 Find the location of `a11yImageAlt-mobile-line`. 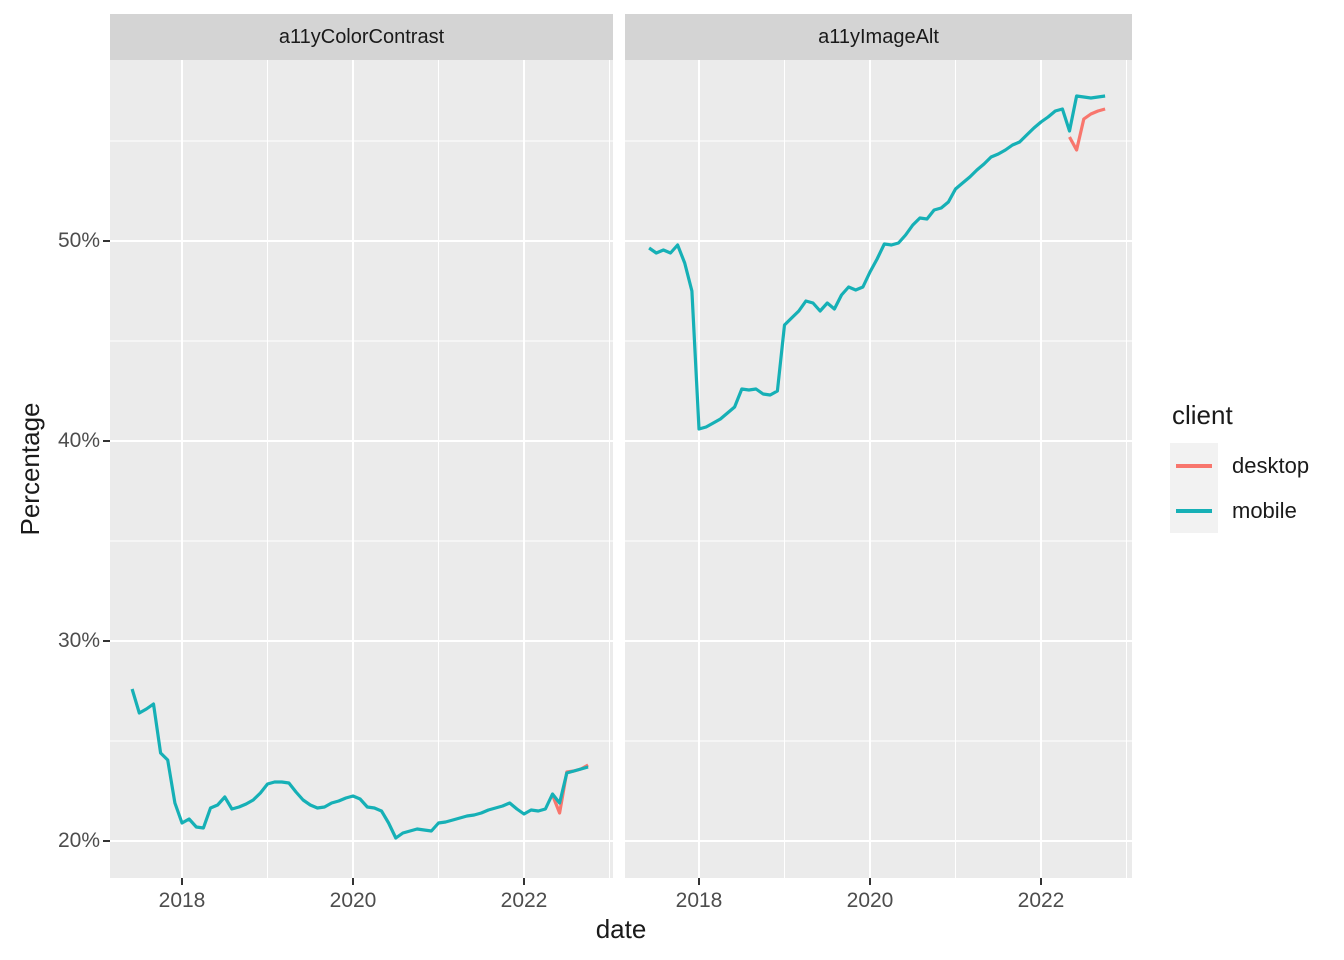

a11yImageAlt-mobile-line is located at coordinates (877, 262).